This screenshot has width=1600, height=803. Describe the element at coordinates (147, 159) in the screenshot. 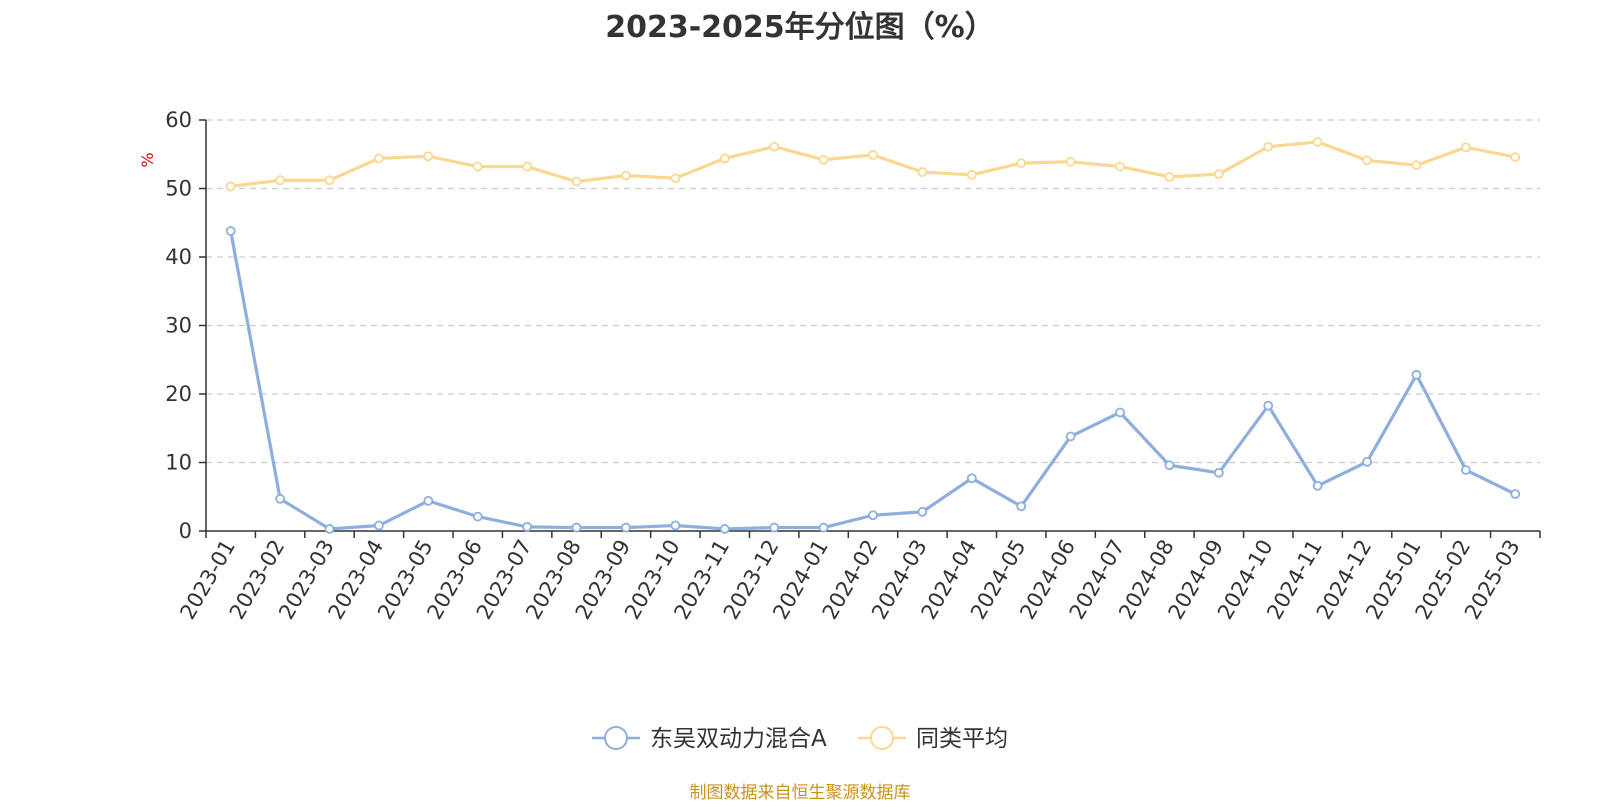

I see `y-axis-unit: %` at that location.